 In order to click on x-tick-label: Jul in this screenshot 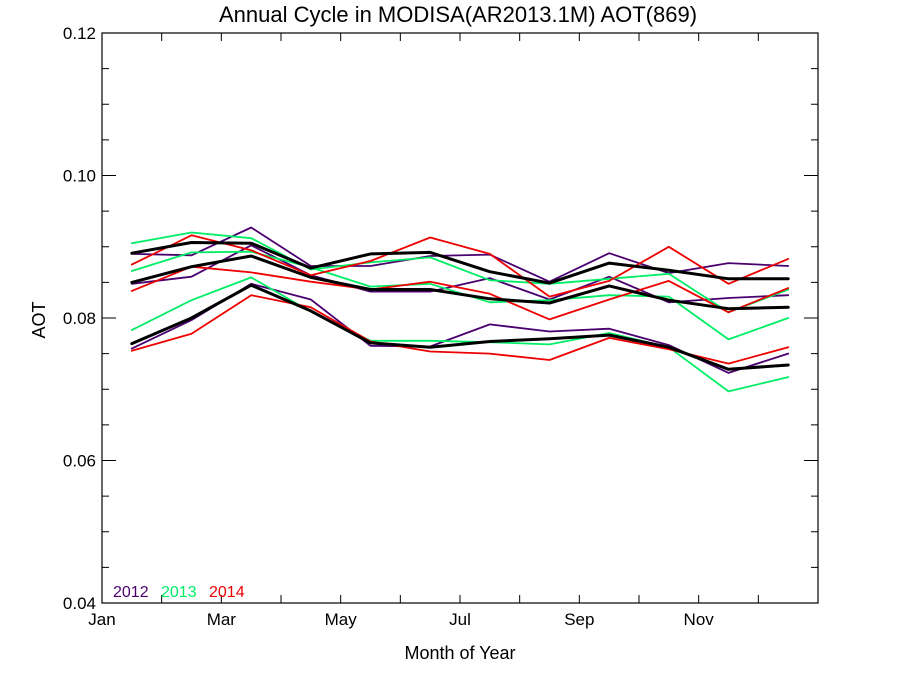, I will do `click(460, 619)`.